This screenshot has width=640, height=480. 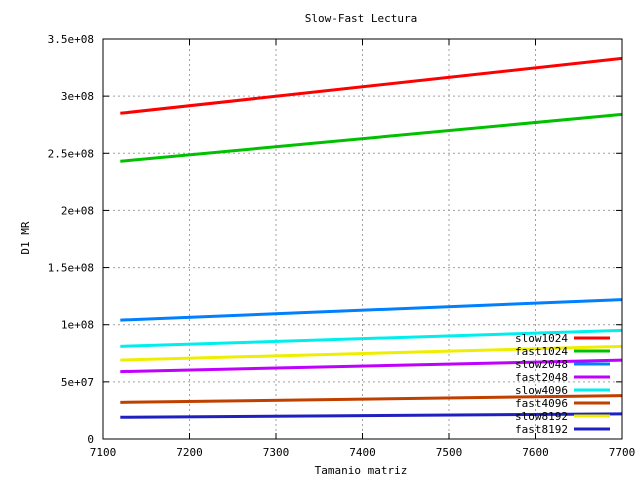 I want to click on y-tick-label: 5e+07, so click(x=77, y=382).